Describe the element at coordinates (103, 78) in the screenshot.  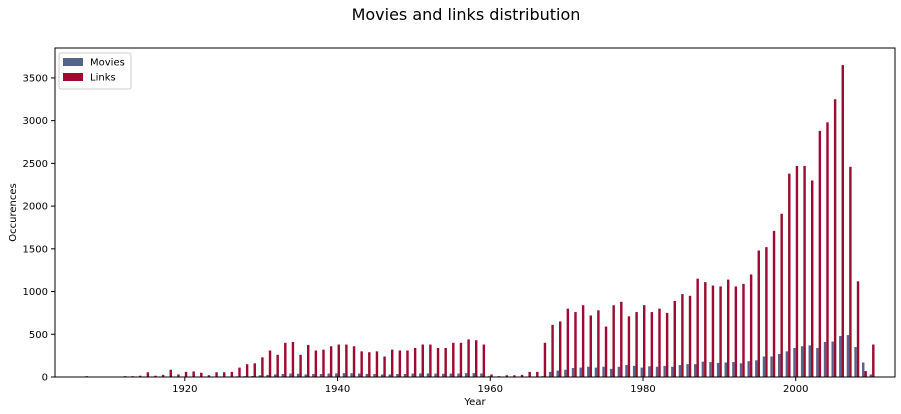
I see `legend-label: Links` at that location.